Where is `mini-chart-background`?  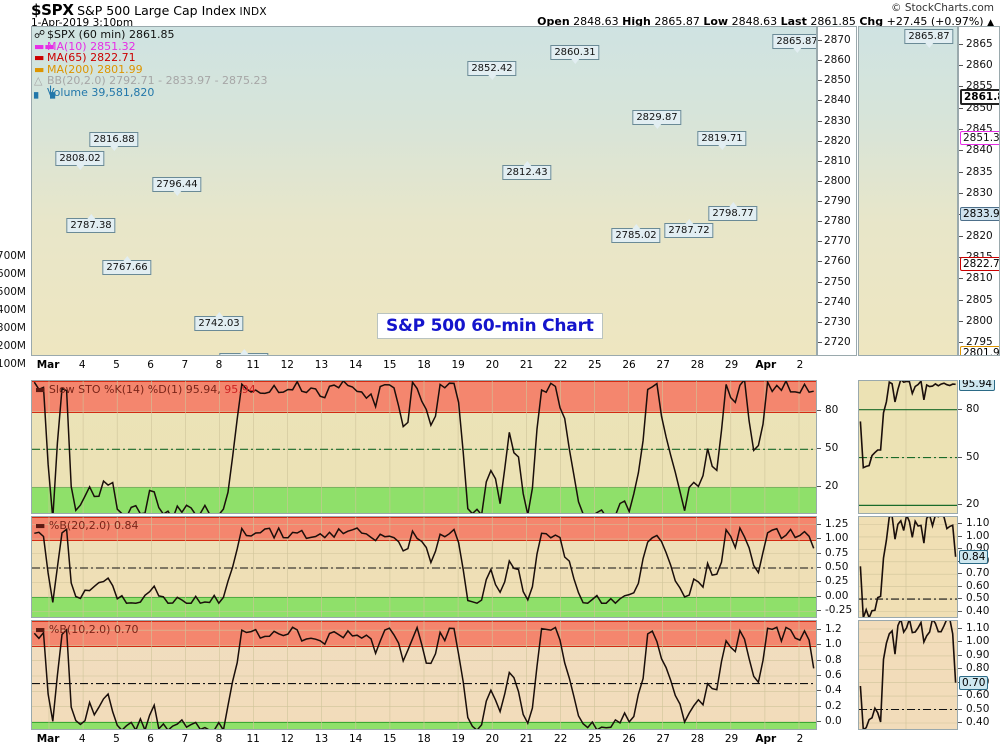
mini-chart-background is located at coordinates (908, 191).